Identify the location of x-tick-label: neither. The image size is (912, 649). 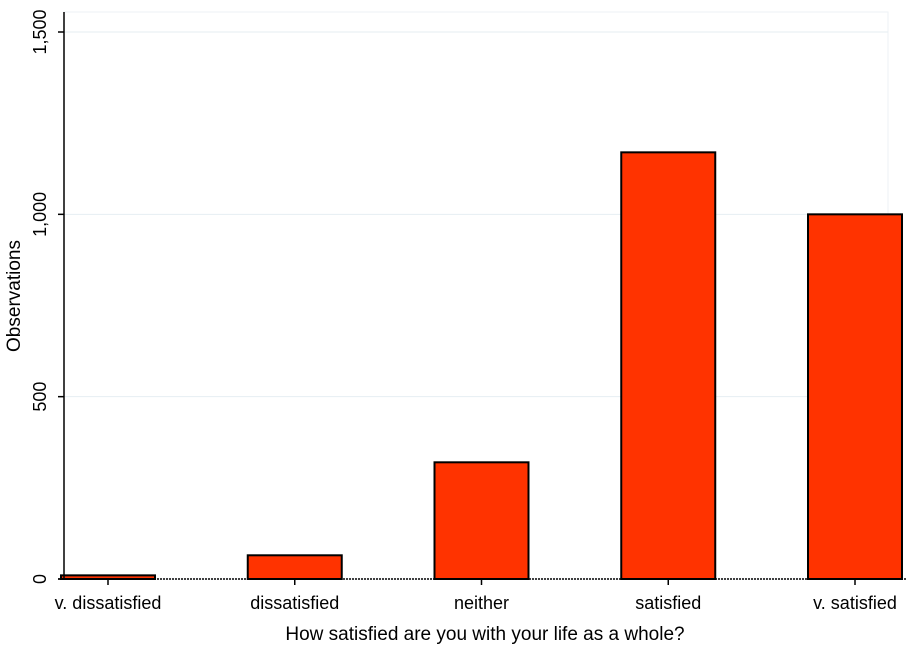
(481, 603).